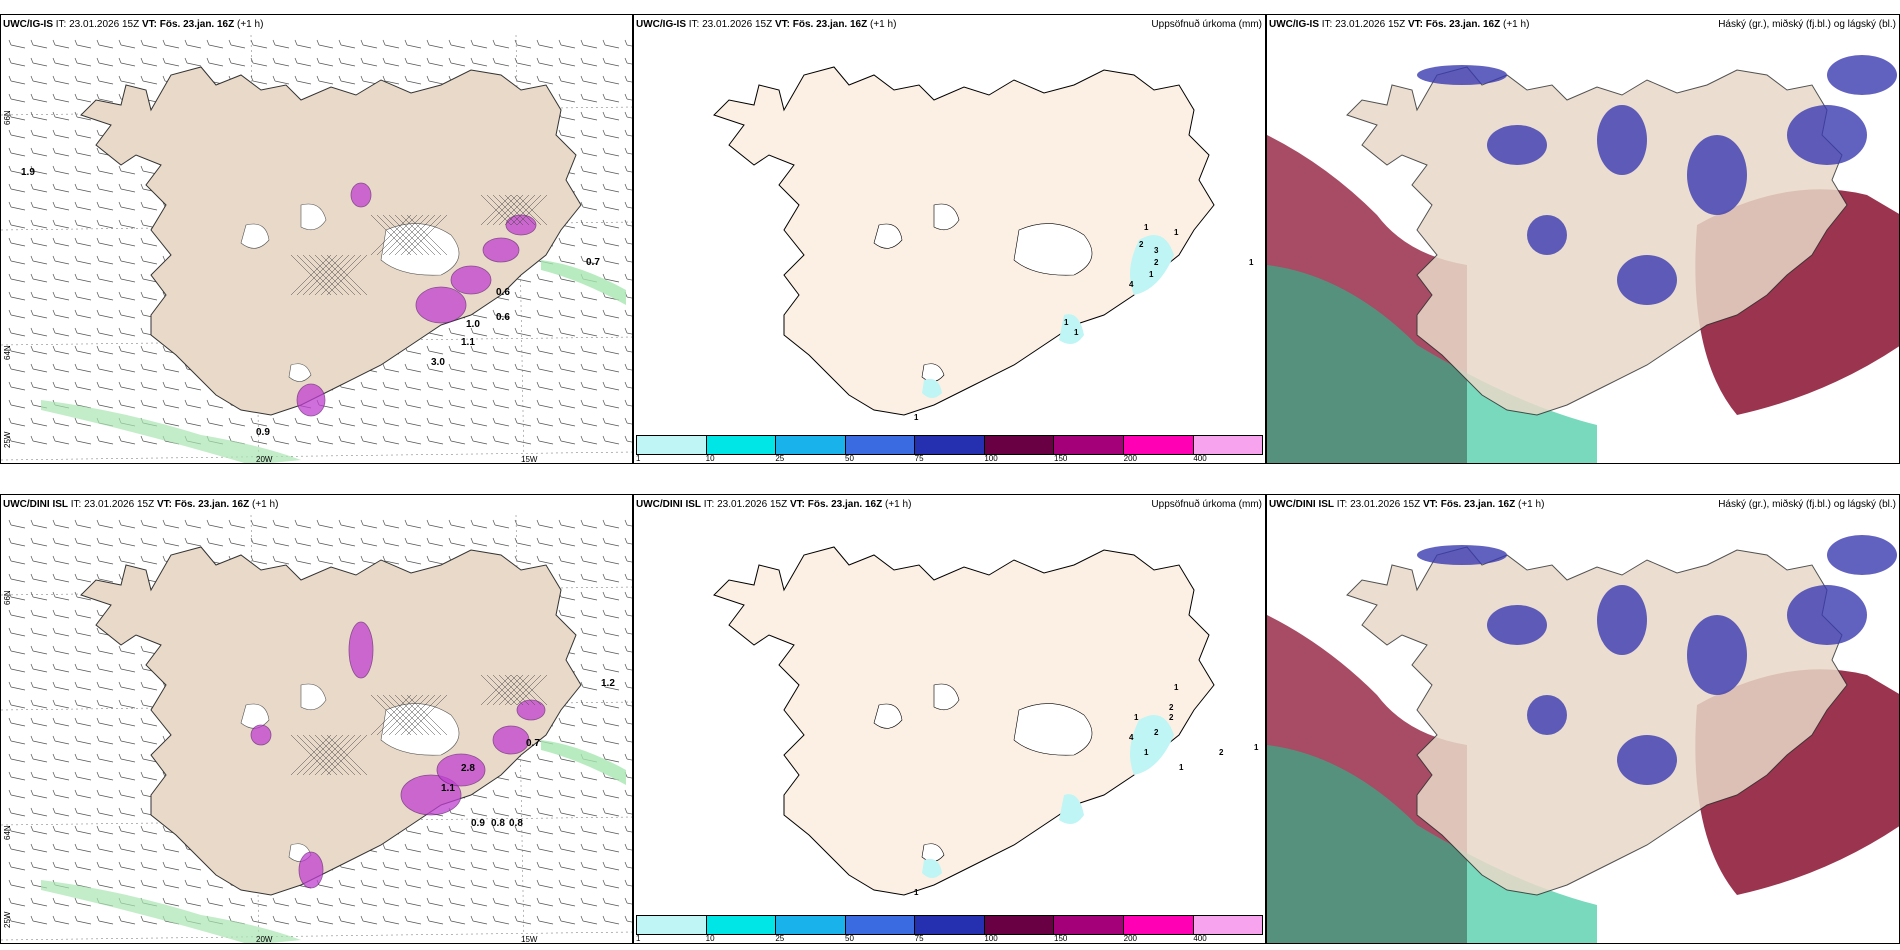 The width and height of the screenshot is (1900, 950). I want to click on precip-value-label: 4, so click(1131, 737).